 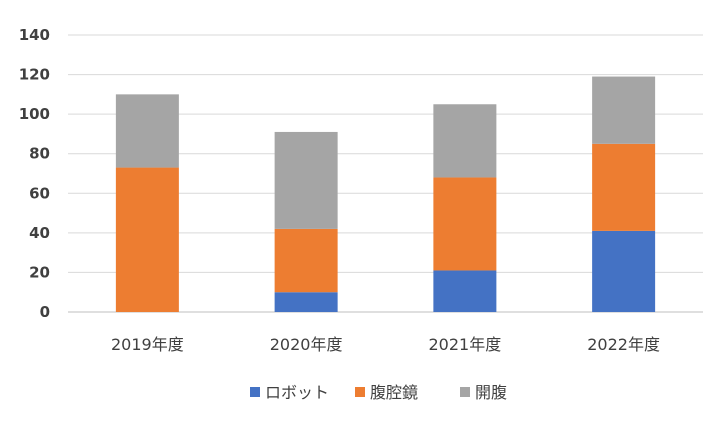 What do you see at coordinates (465, 344) in the screenshot?
I see `x-category-label-2: 2021年度` at bounding box center [465, 344].